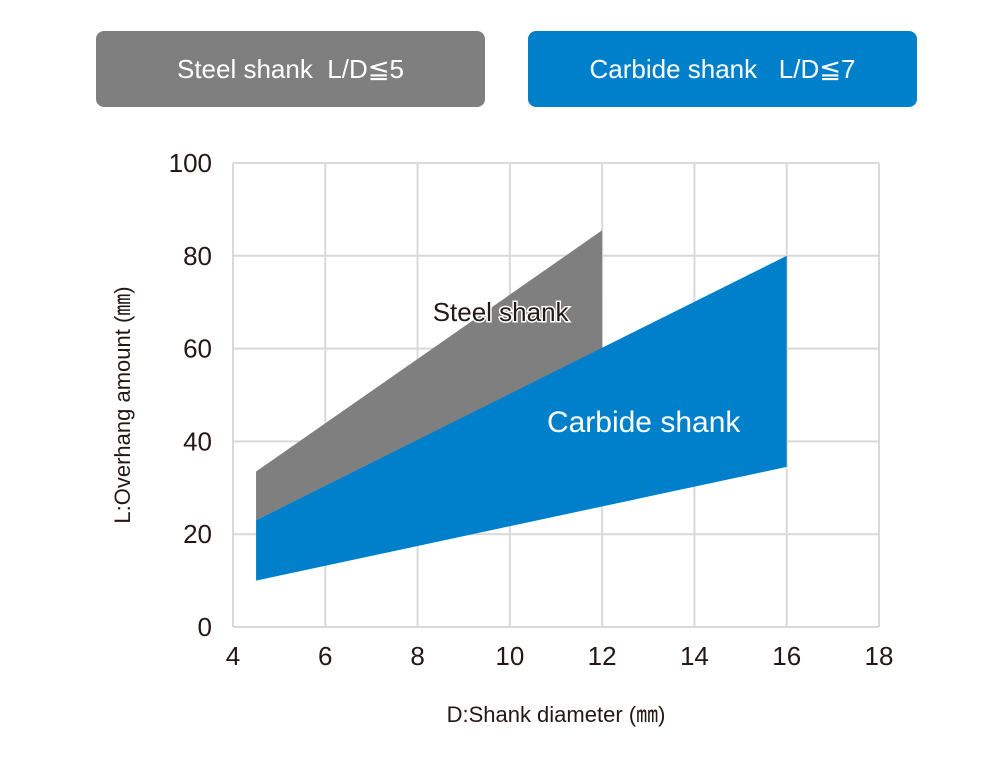  Describe the element at coordinates (694, 656) in the screenshot. I see `x-tick-label: 14` at that location.